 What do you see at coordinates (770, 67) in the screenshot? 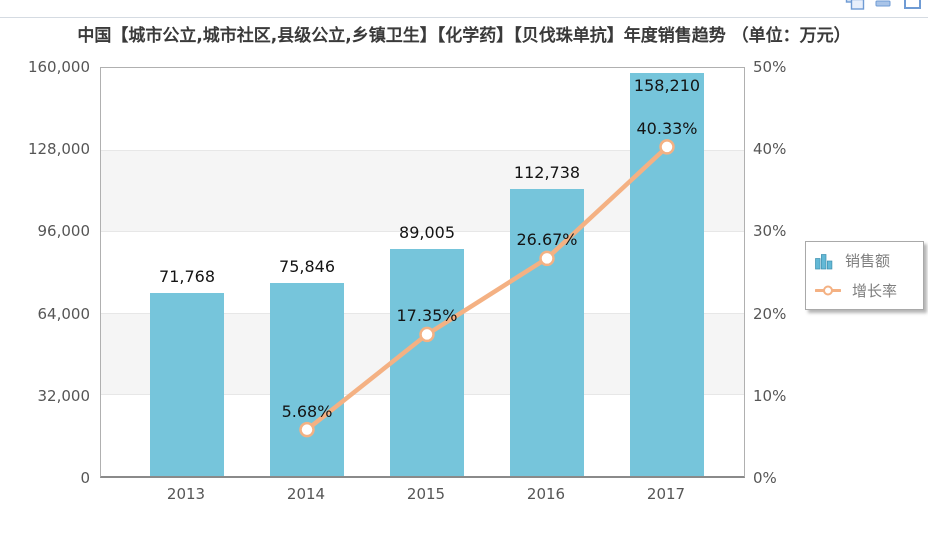
I see `y-axis-right-tick: 50%` at bounding box center [770, 67].